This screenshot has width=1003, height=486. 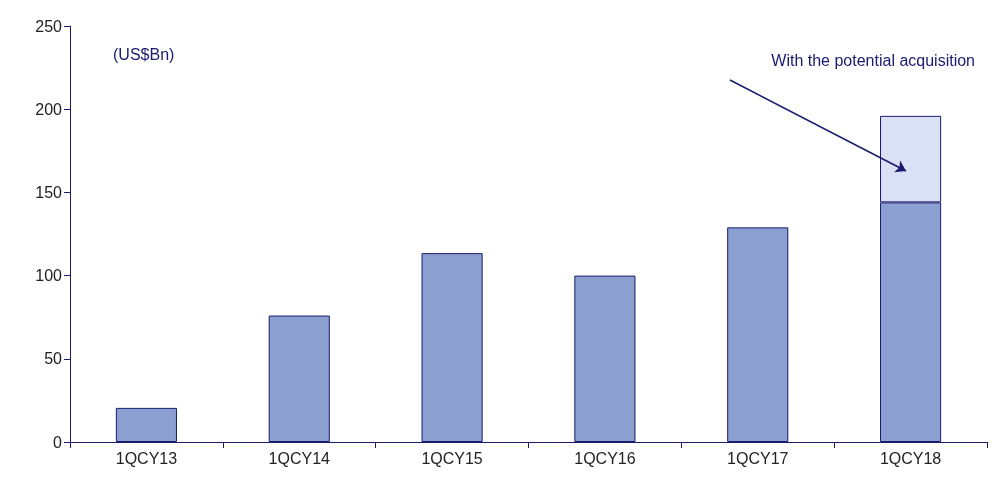 I want to click on y-tick-label: 0, so click(x=58, y=442).